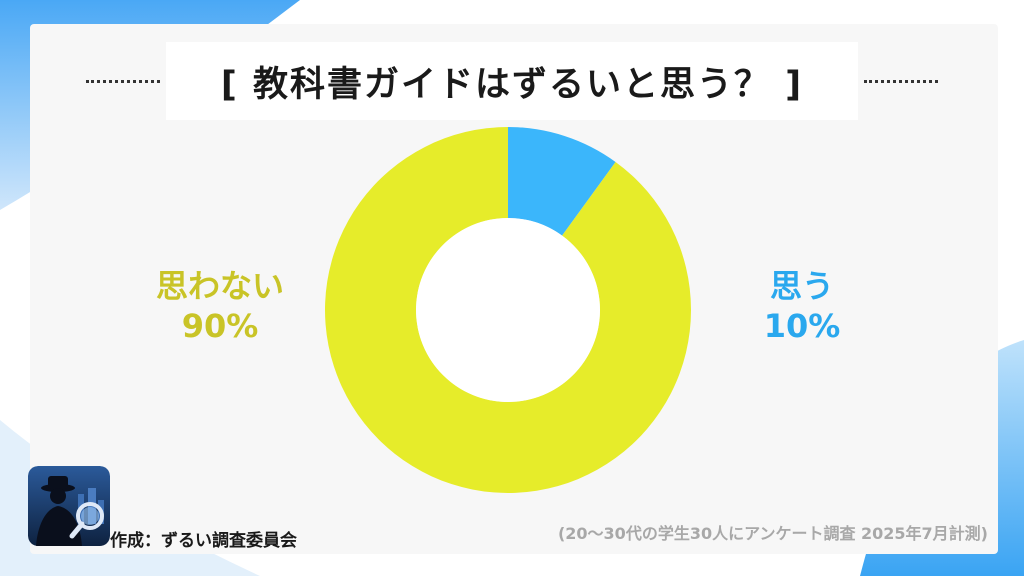 The width and height of the screenshot is (1024, 576). Describe the element at coordinates (69, 506) in the screenshot. I see `detective-magnifier-icon` at that location.